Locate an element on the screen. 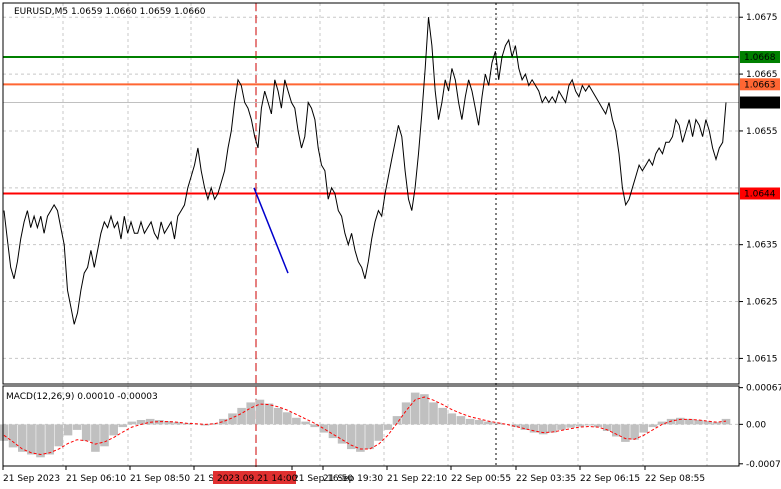 This screenshot has width=781, height=489. y-tick-label: 1.0635 is located at coordinates (762, 246).